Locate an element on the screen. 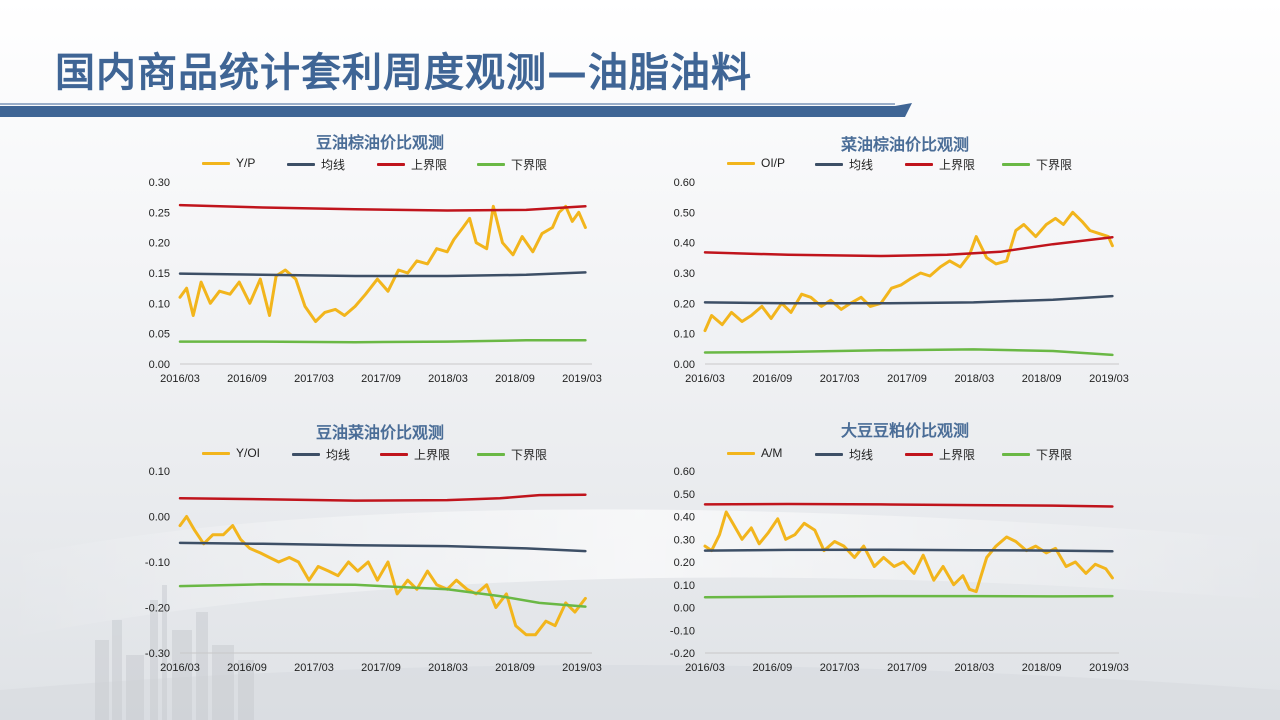  title-underline-bar is located at coordinates (456, 110).